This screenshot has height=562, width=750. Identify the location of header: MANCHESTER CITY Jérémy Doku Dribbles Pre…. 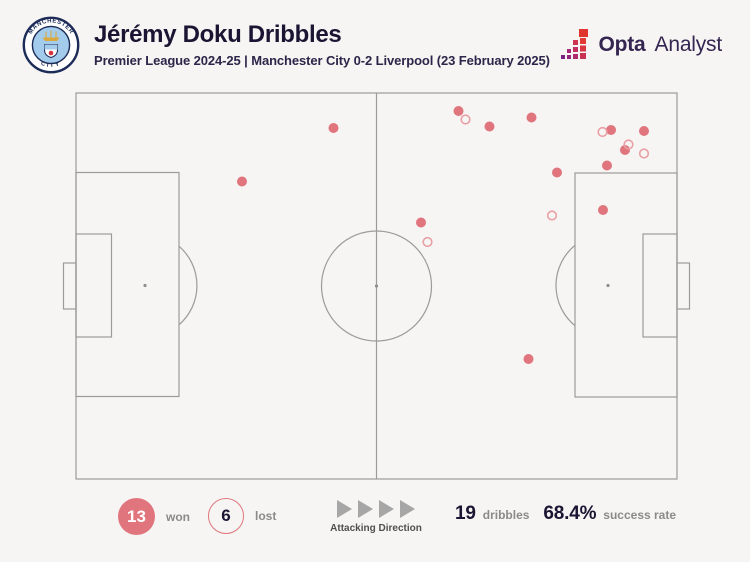
(372, 45).